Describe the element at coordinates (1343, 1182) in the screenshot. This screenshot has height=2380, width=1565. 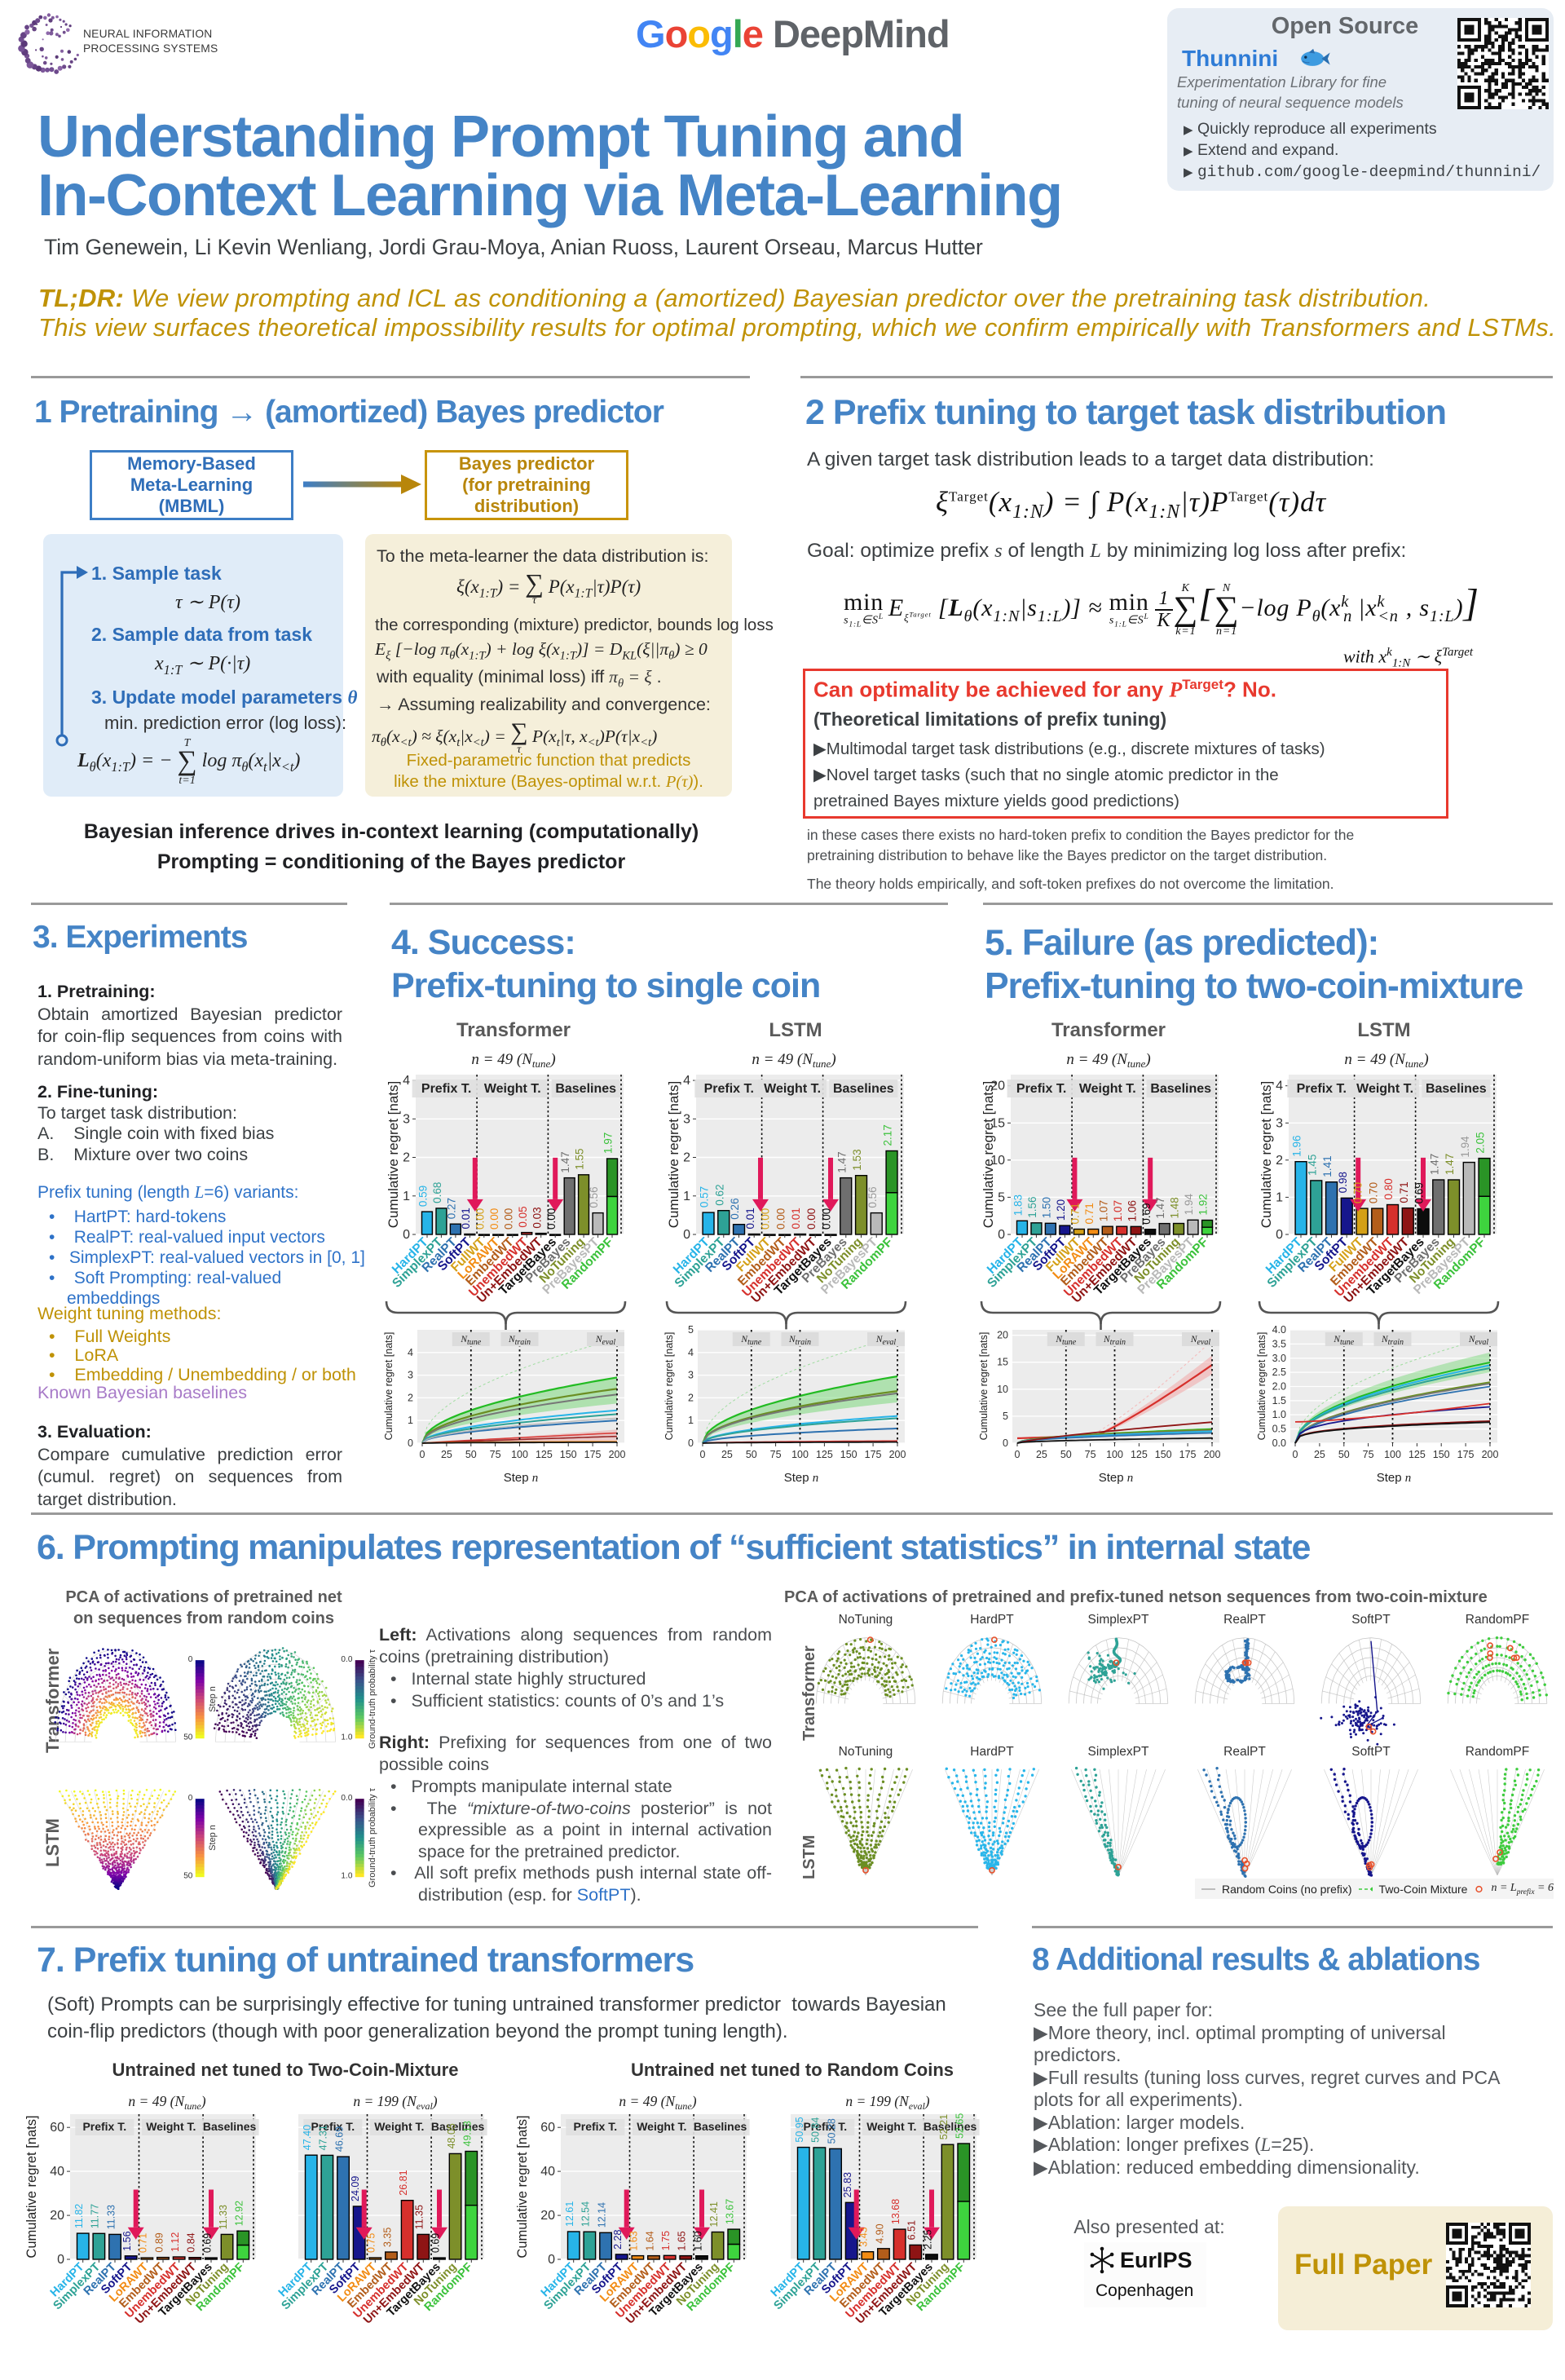
I see `svg-text: 0.98` at that location.